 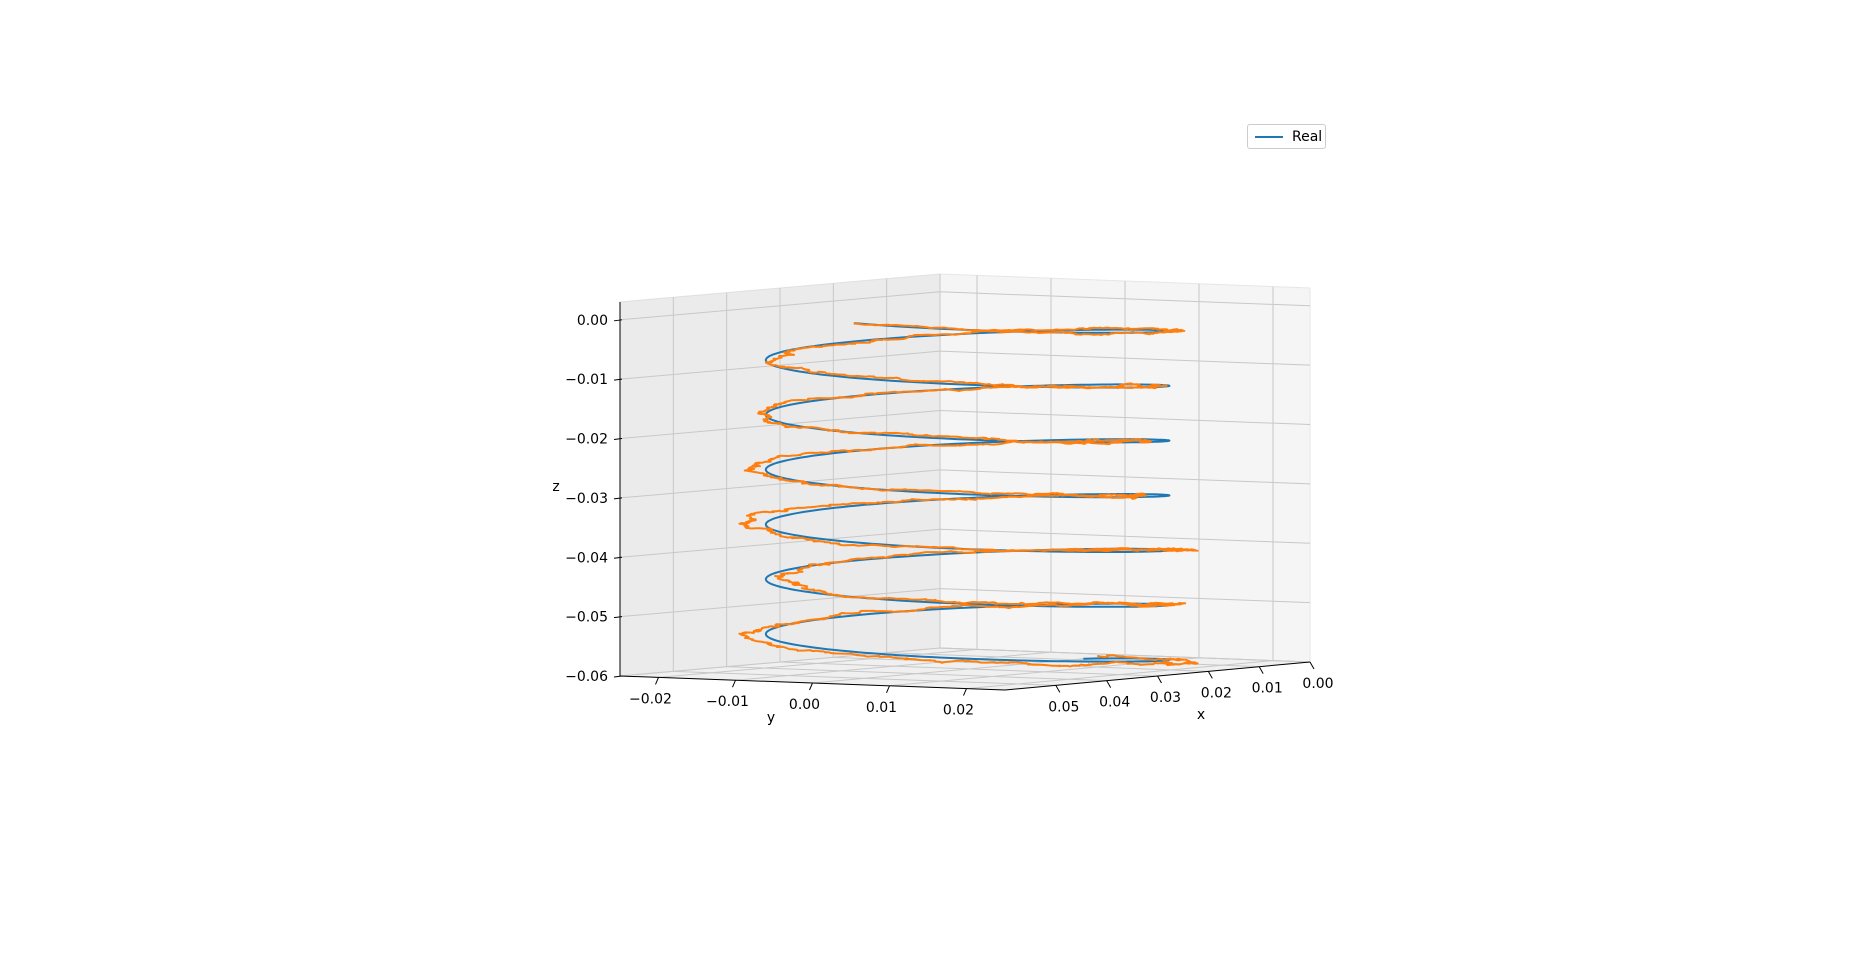 What do you see at coordinates (555, 487) in the screenshot?
I see `z-axis-label: z` at bounding box center [555, 487].